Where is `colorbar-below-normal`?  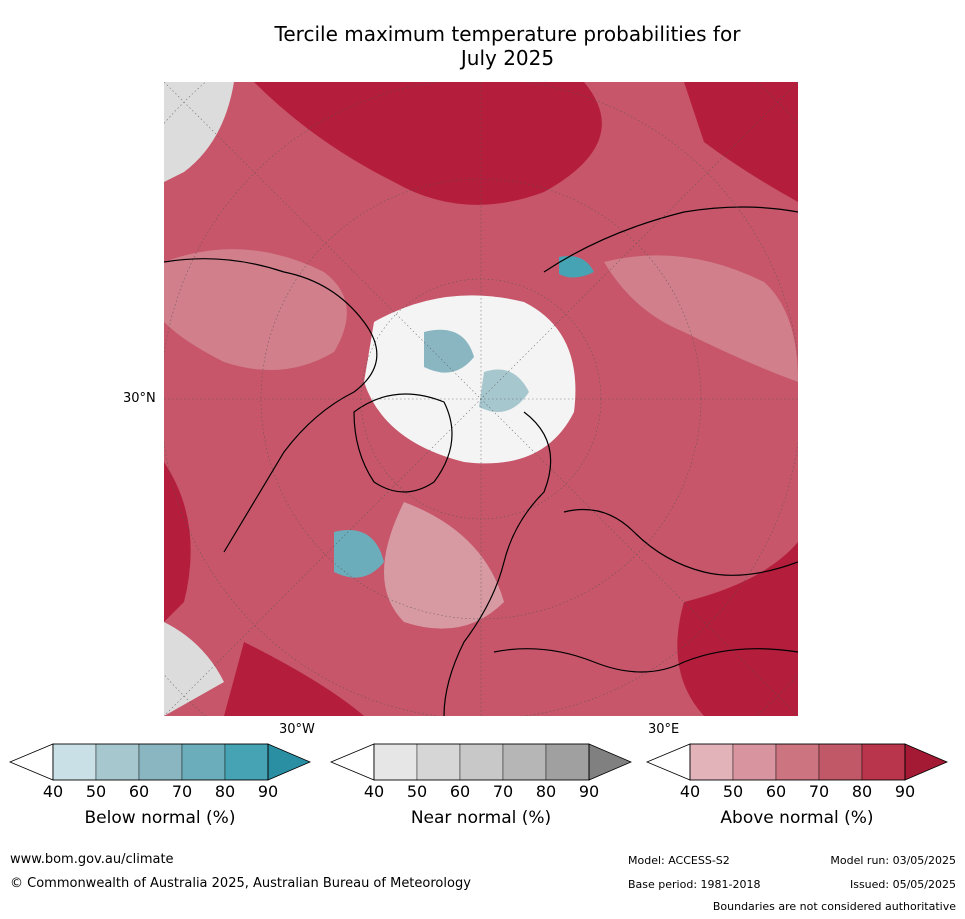
colorbar-below-normal is located at coordinates (160, 762).